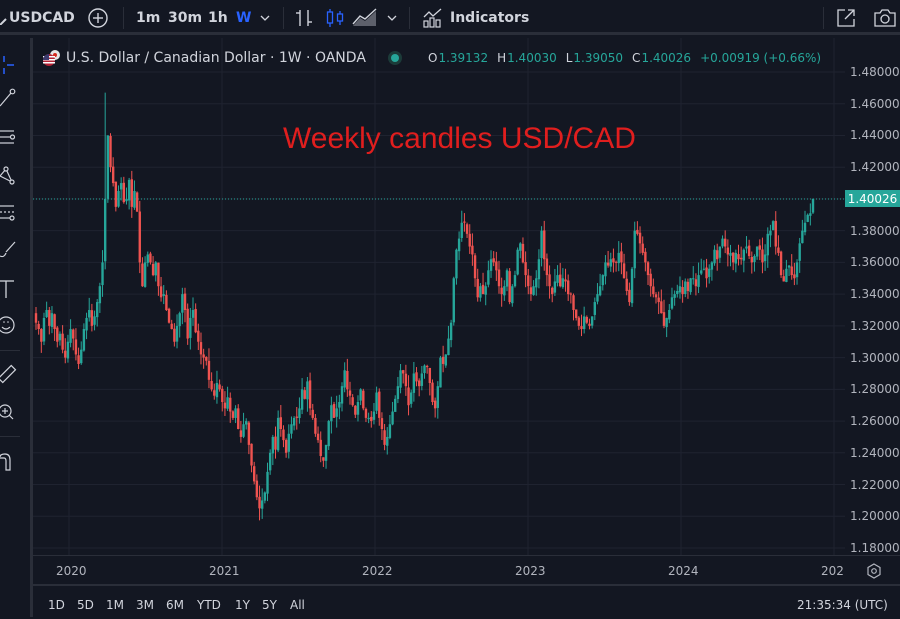 This screenshot has height=619, width=900. What do you see at coordinates (875, 389) in the screenshot?
I see `price-label: 1.28000` at bounding box center [875, 389].